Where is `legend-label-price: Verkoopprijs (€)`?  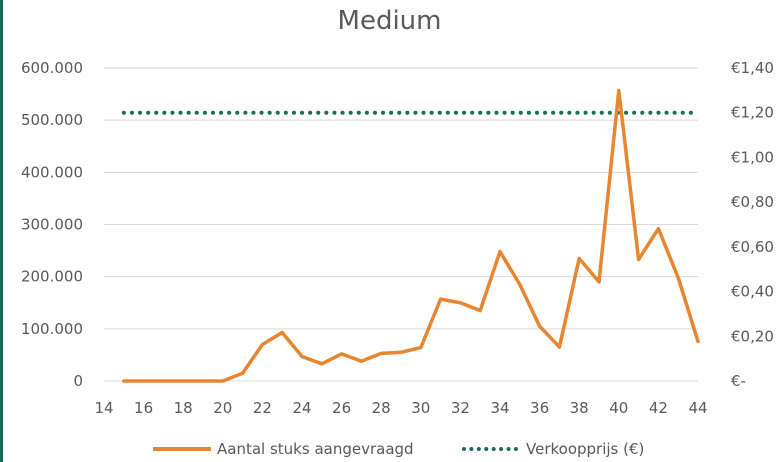 legend-label-price: Verkoopprijs (€) is located at coordinates (585, 449).